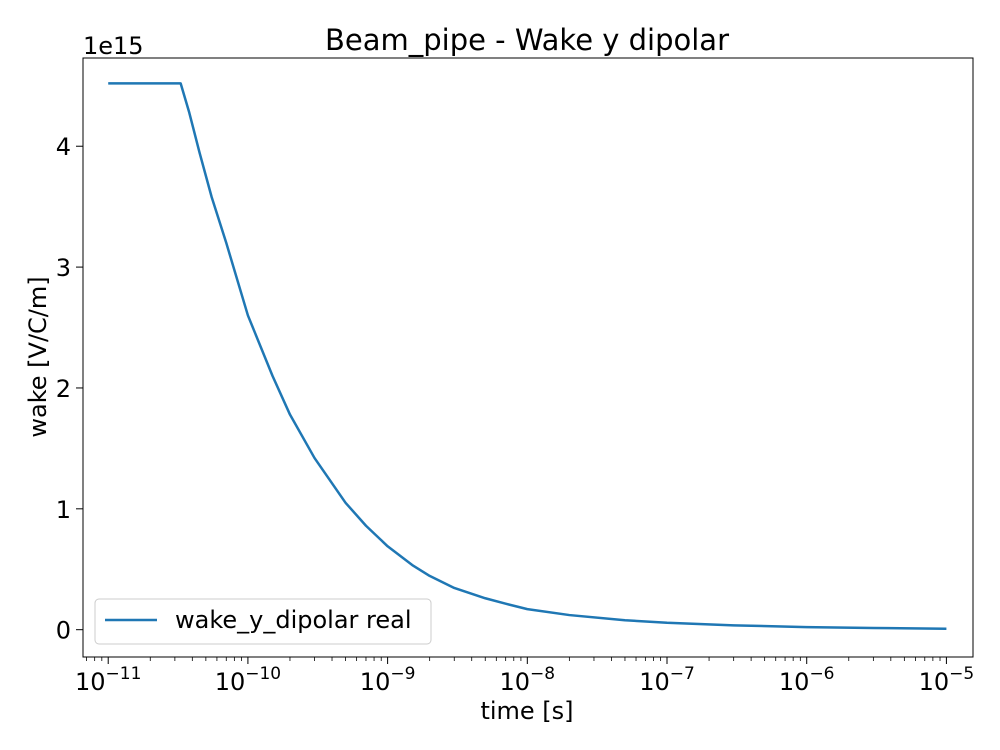 This screenshot has height=750, width=1000. I want to click on y-tick-label: 2, so click(63, 389).